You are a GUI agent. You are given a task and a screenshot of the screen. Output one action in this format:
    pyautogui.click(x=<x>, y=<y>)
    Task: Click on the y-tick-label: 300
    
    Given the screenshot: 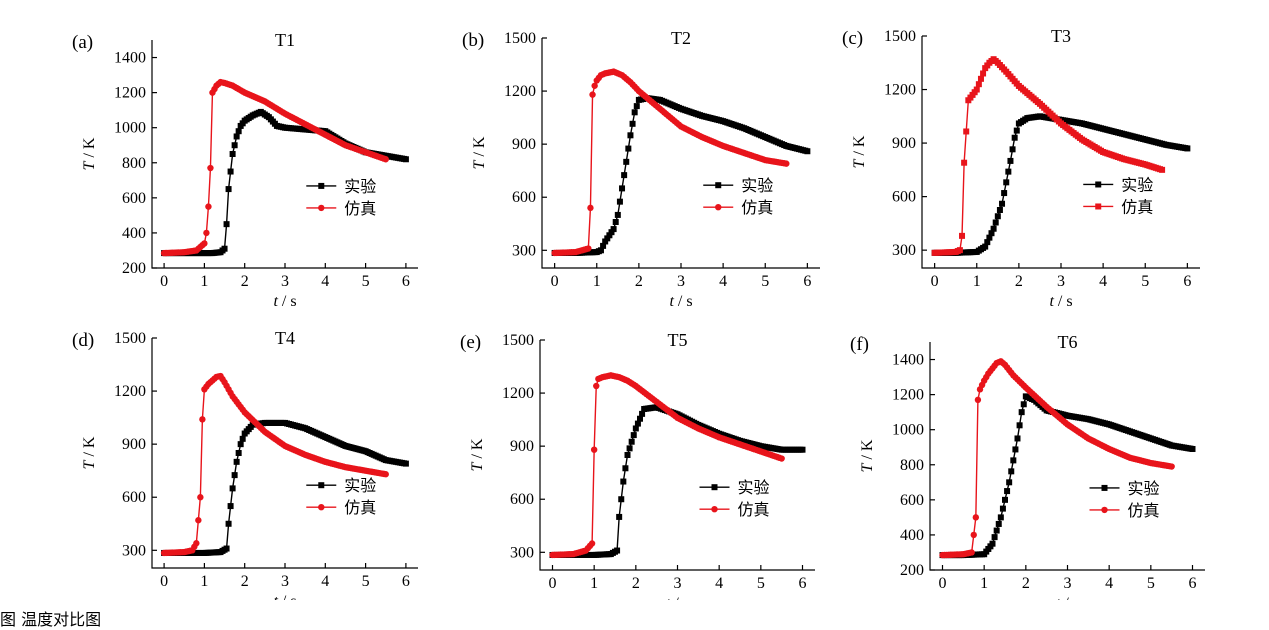 What is the action you would take?
    pyautogui.click(x=524, y=250)
    